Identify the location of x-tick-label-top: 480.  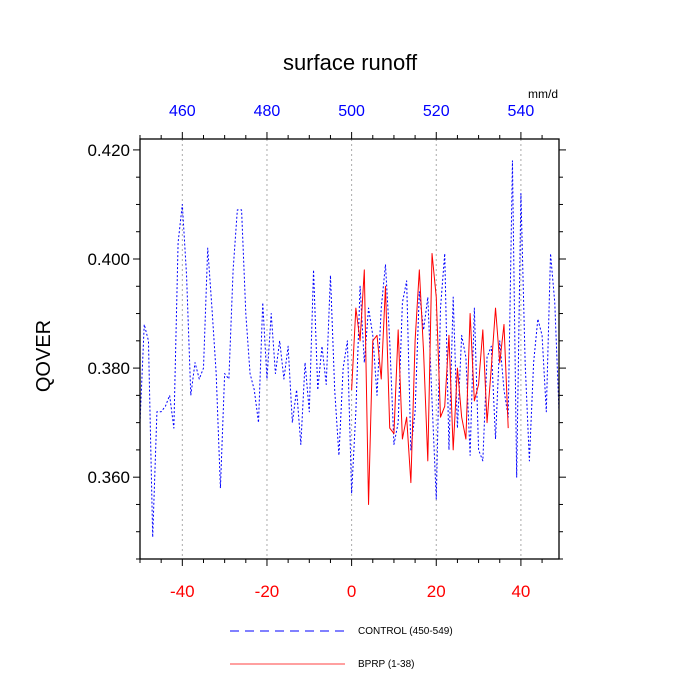
(267, 111).